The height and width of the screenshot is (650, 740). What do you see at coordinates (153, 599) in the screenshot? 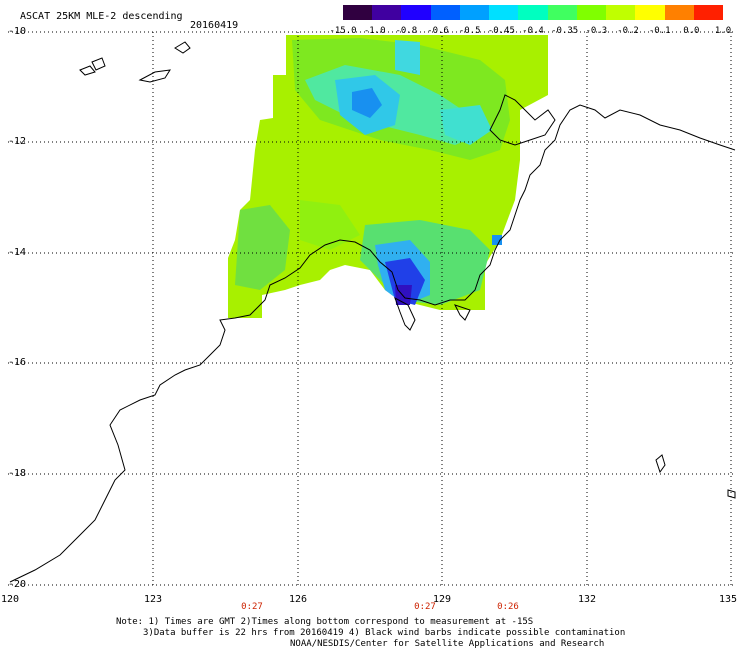
I see `lon-label: 123` at bounding box center [153, 599].